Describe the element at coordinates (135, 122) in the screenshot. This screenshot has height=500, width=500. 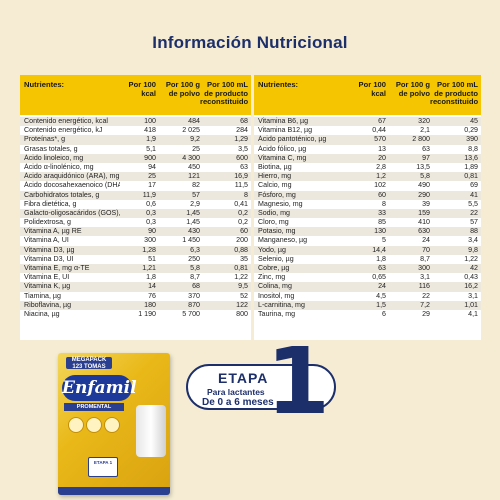
I see `table-row: Contenido energético, kcal 100 484 68` at that location.